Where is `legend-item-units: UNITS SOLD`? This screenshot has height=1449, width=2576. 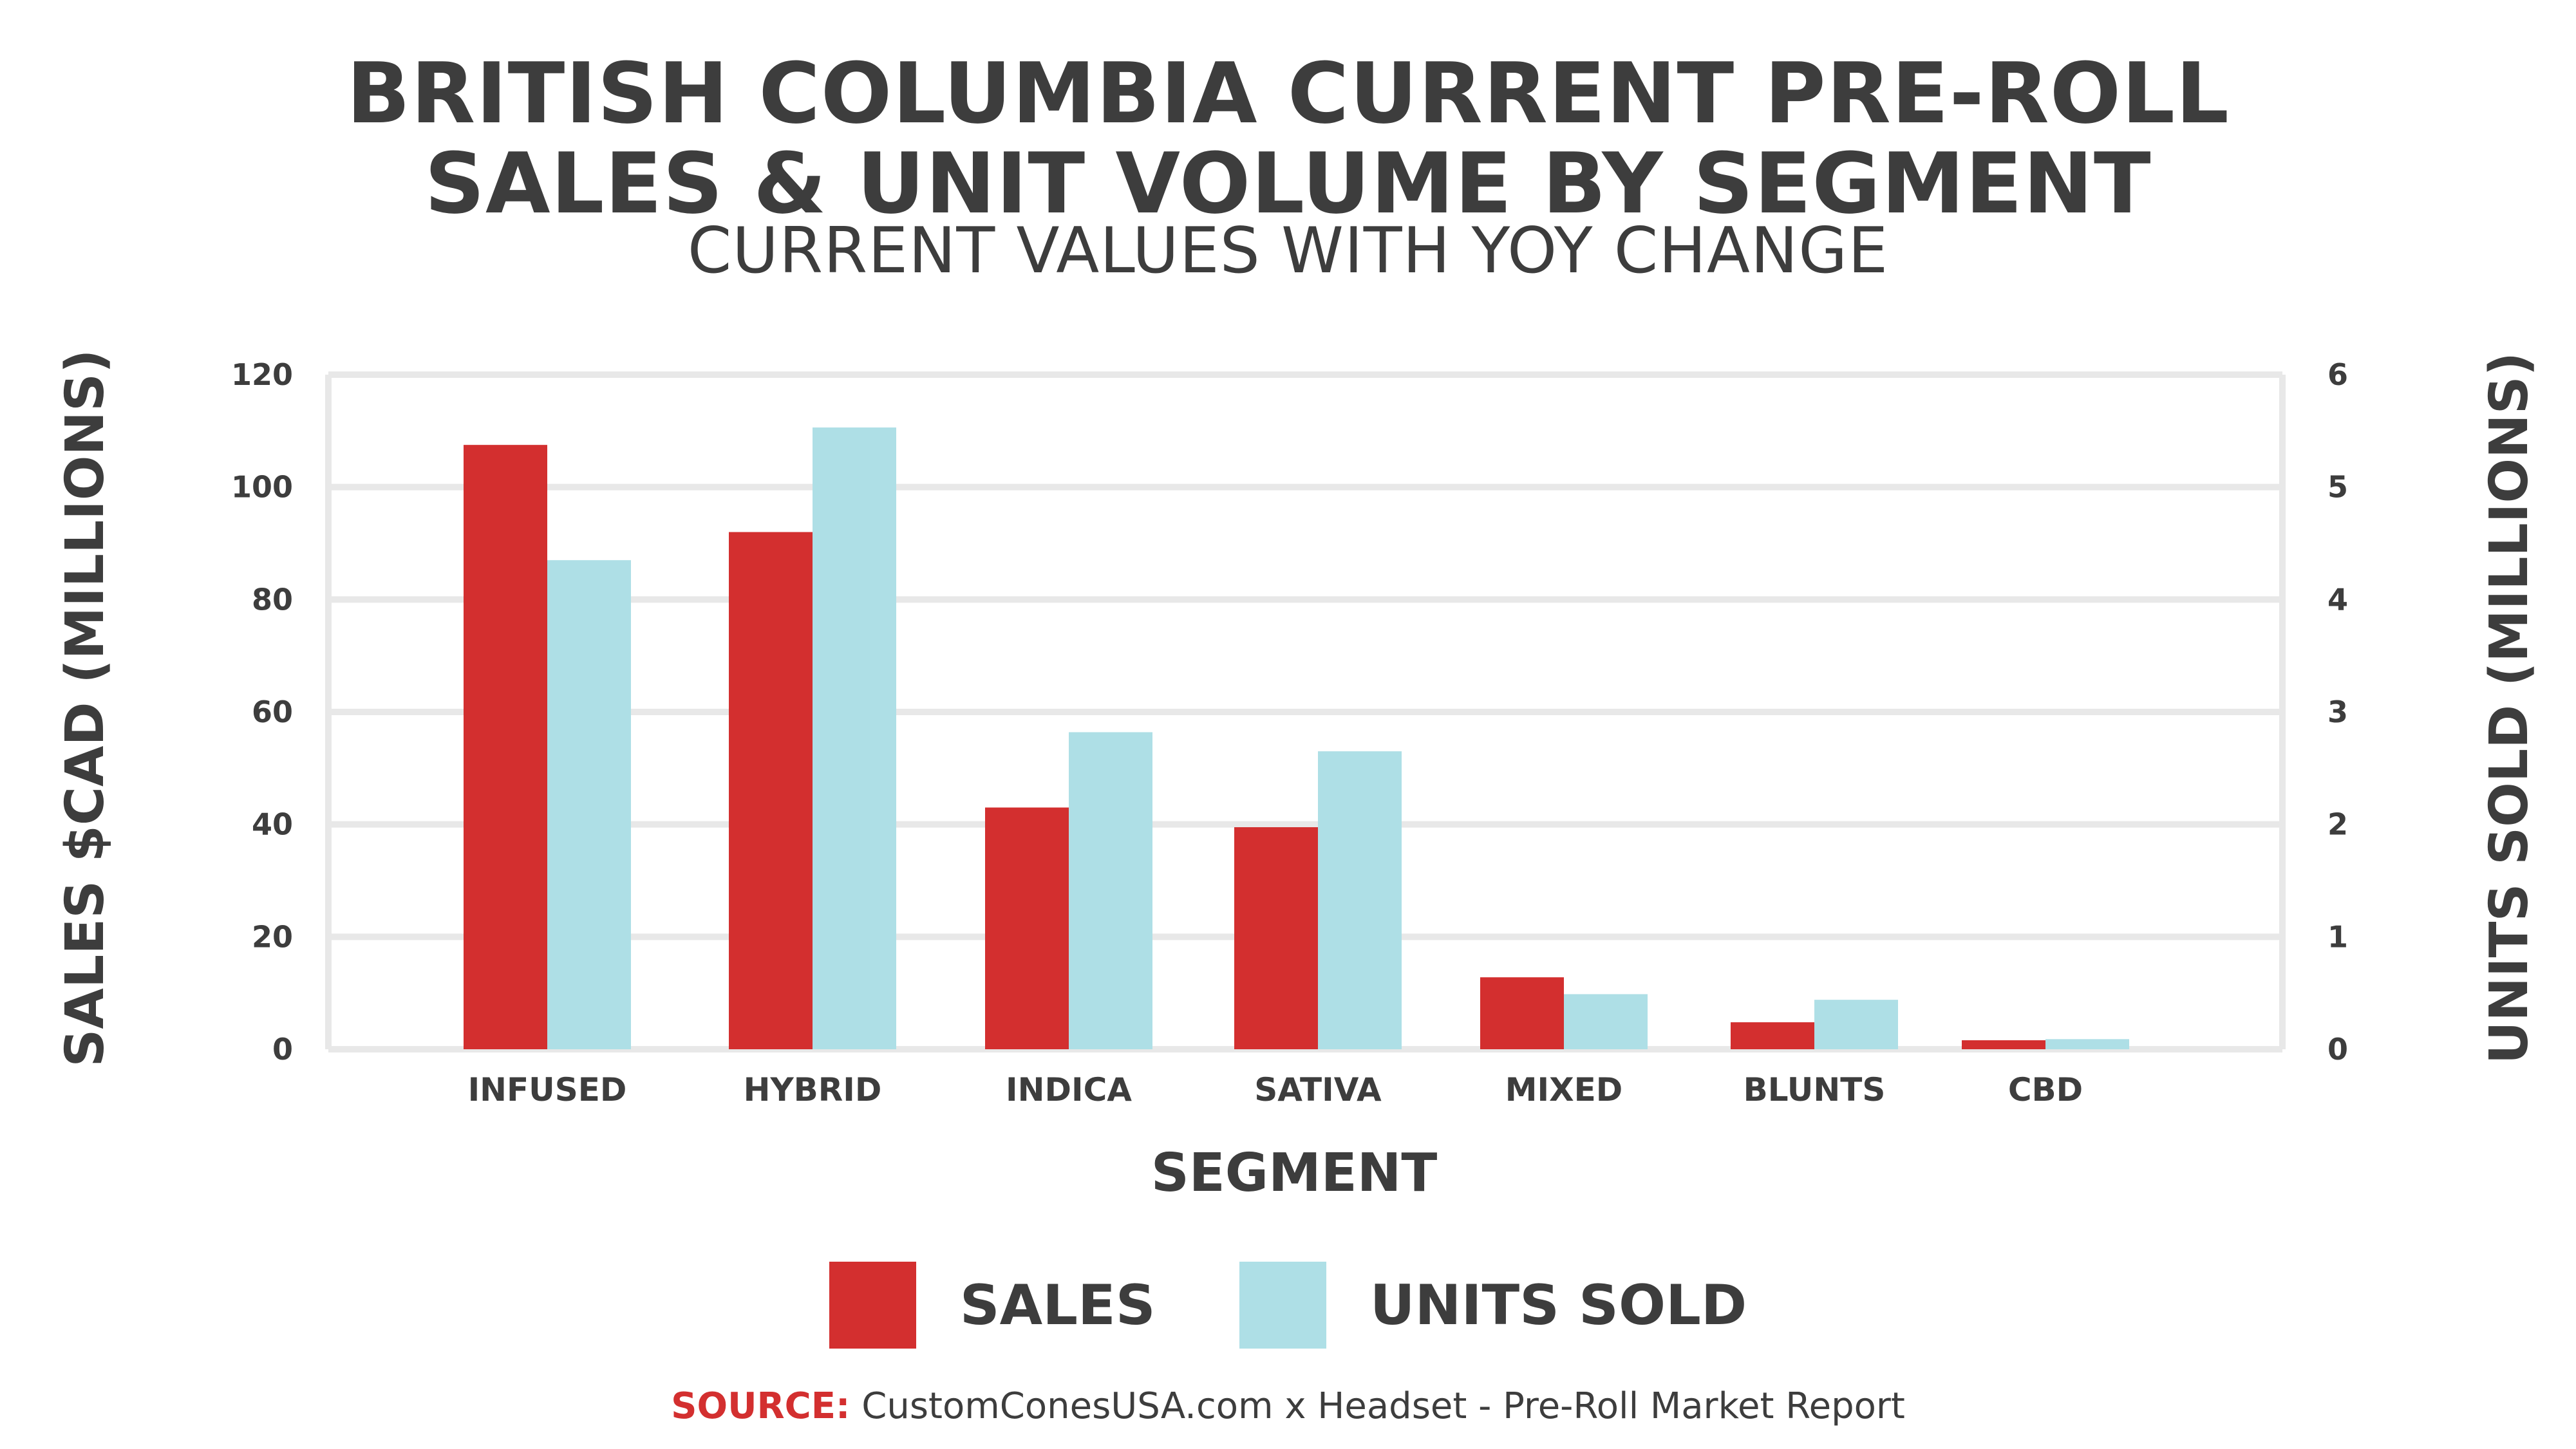
legend-item-units: UNITS SOLD is located at coordinates (1493, 1305).